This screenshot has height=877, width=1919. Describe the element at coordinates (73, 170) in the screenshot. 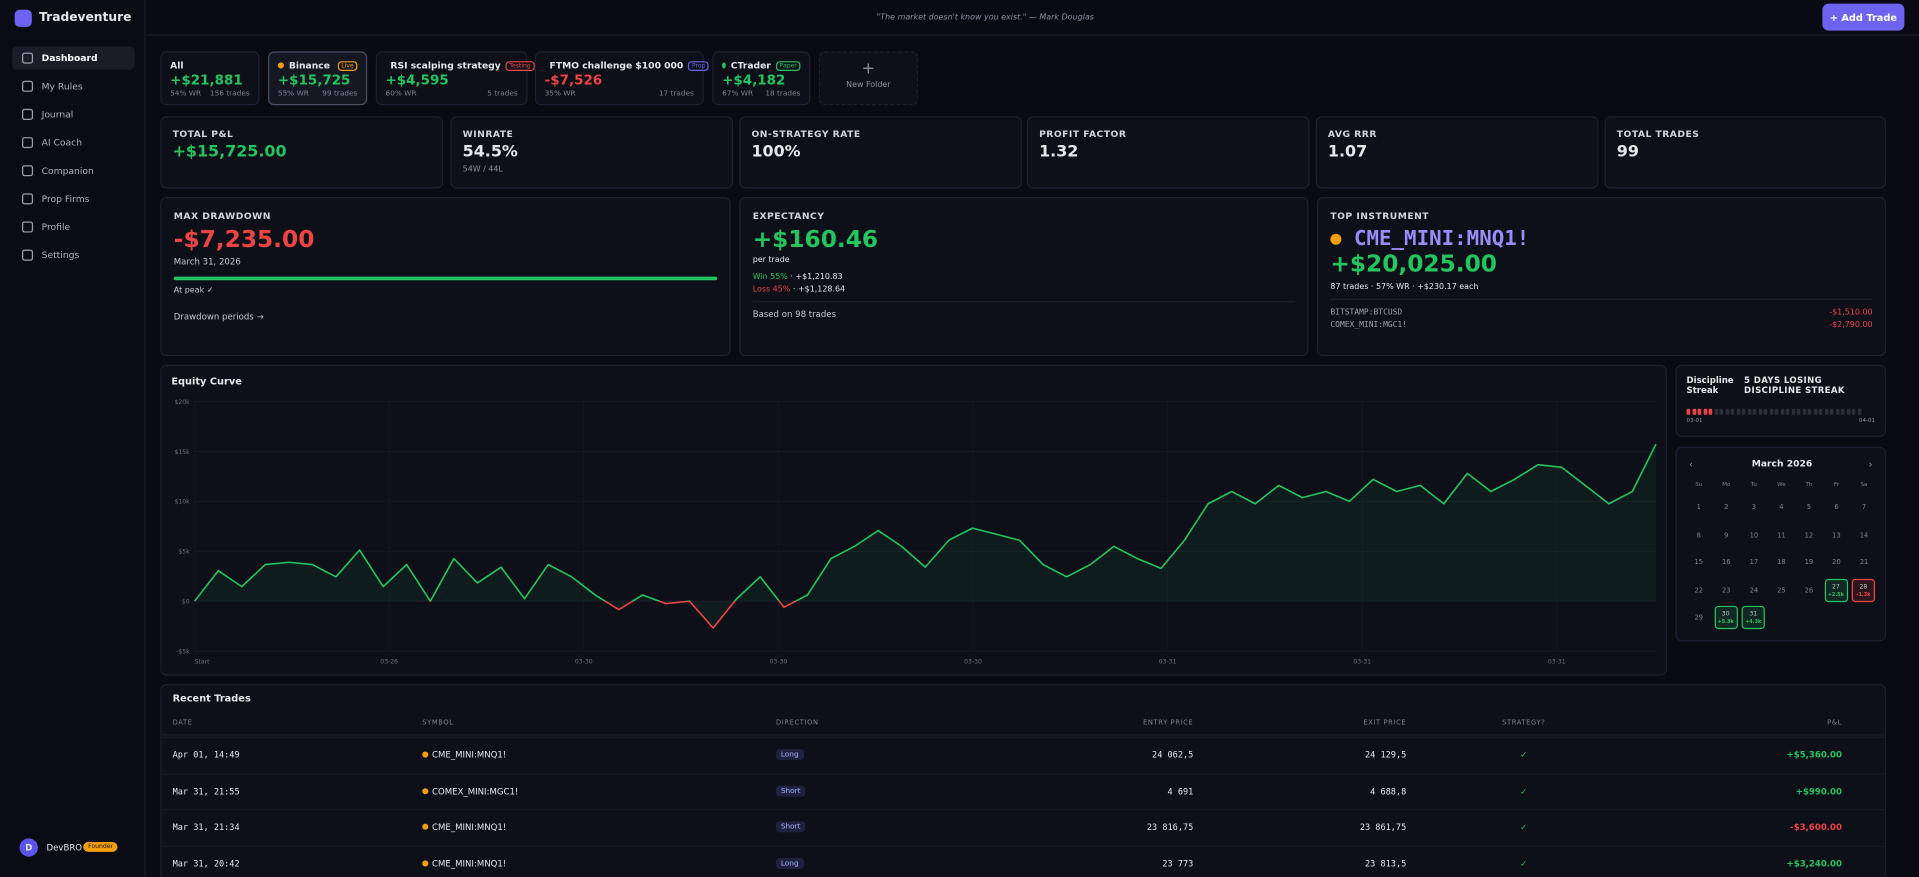

I see `nav-item: Companion` at that location.